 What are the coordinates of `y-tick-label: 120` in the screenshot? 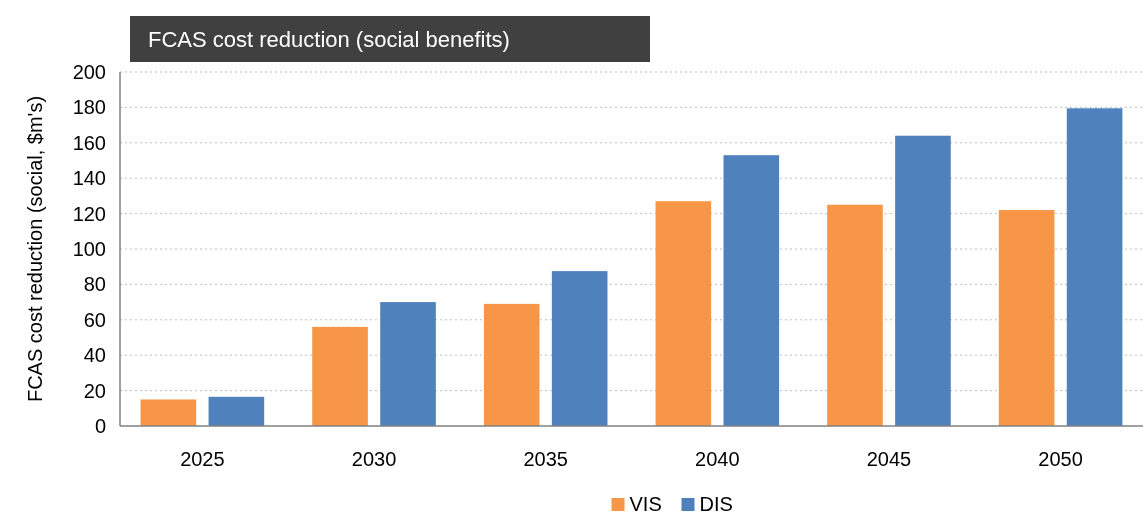 It's located at (89, 213).